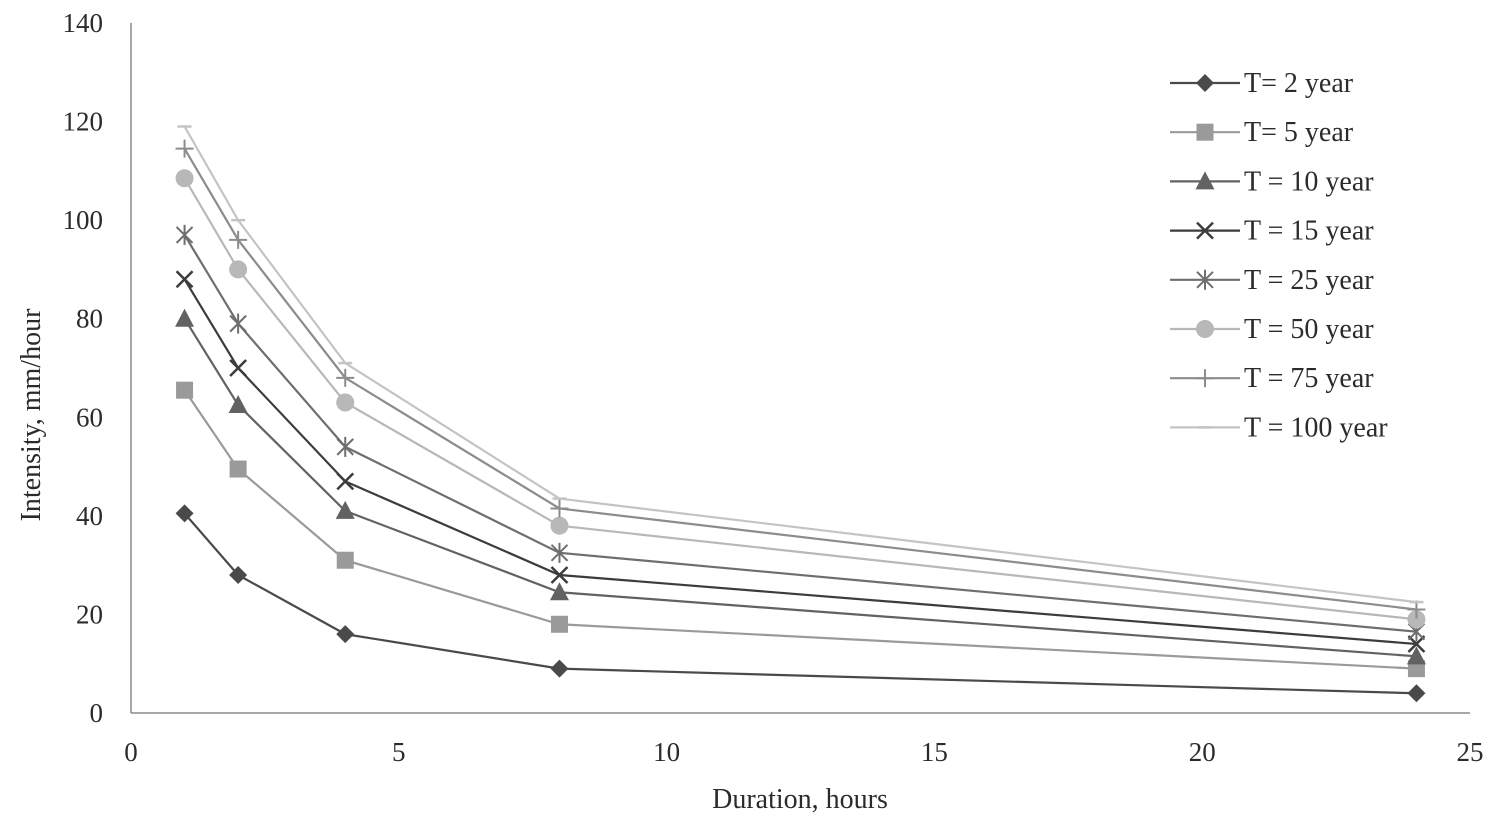  What do you see at coordinates (1309, 231) in the screenshot?
I see `legend-label: T = 15 year` at bounding box center [1309, 231].